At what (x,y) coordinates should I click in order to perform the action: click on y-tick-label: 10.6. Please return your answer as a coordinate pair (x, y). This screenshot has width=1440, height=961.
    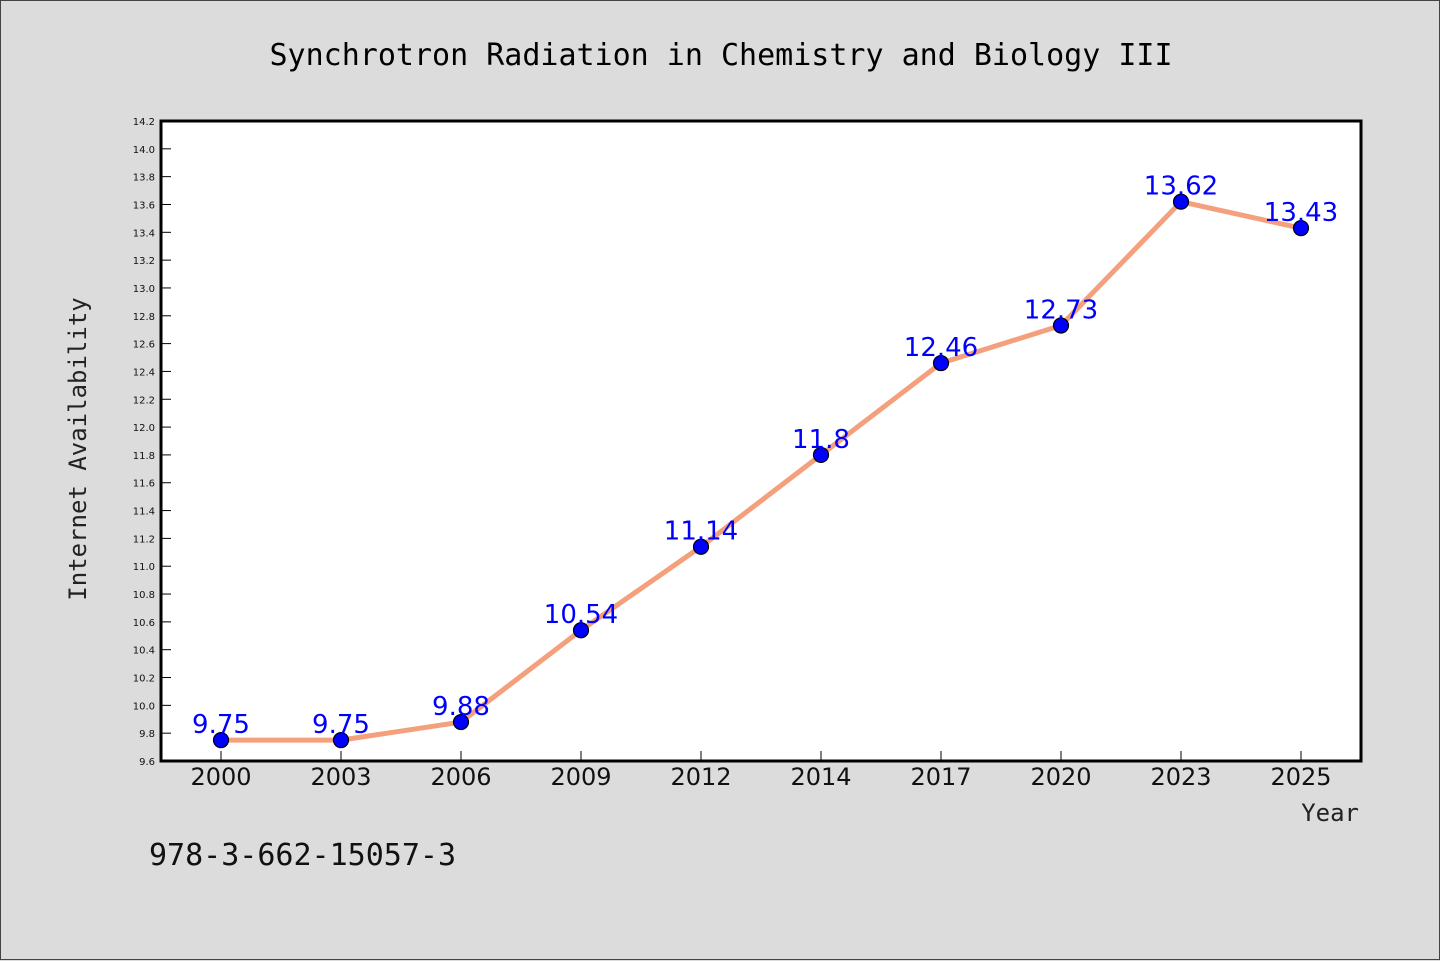
    Looking at the image, I should click on (144, 623).